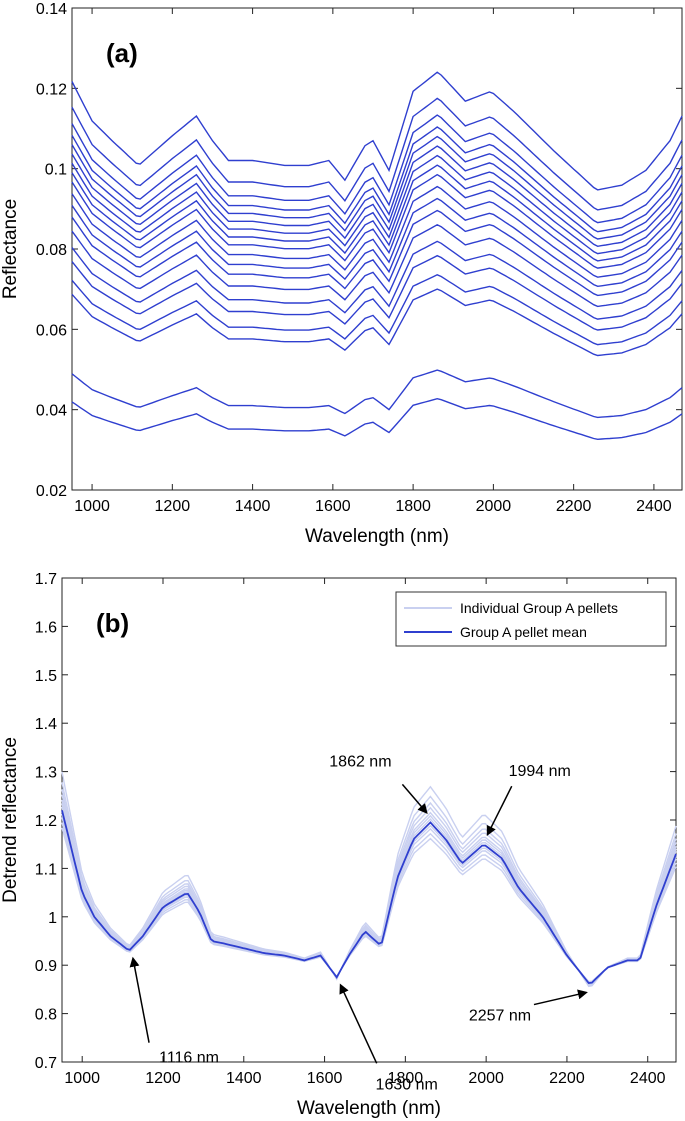 The image size is (685, 1121). What do you see at coordinates (51, 89) in the screenshot?
I see `y-tick-label: 0.12` at bounding box center [51, 89].